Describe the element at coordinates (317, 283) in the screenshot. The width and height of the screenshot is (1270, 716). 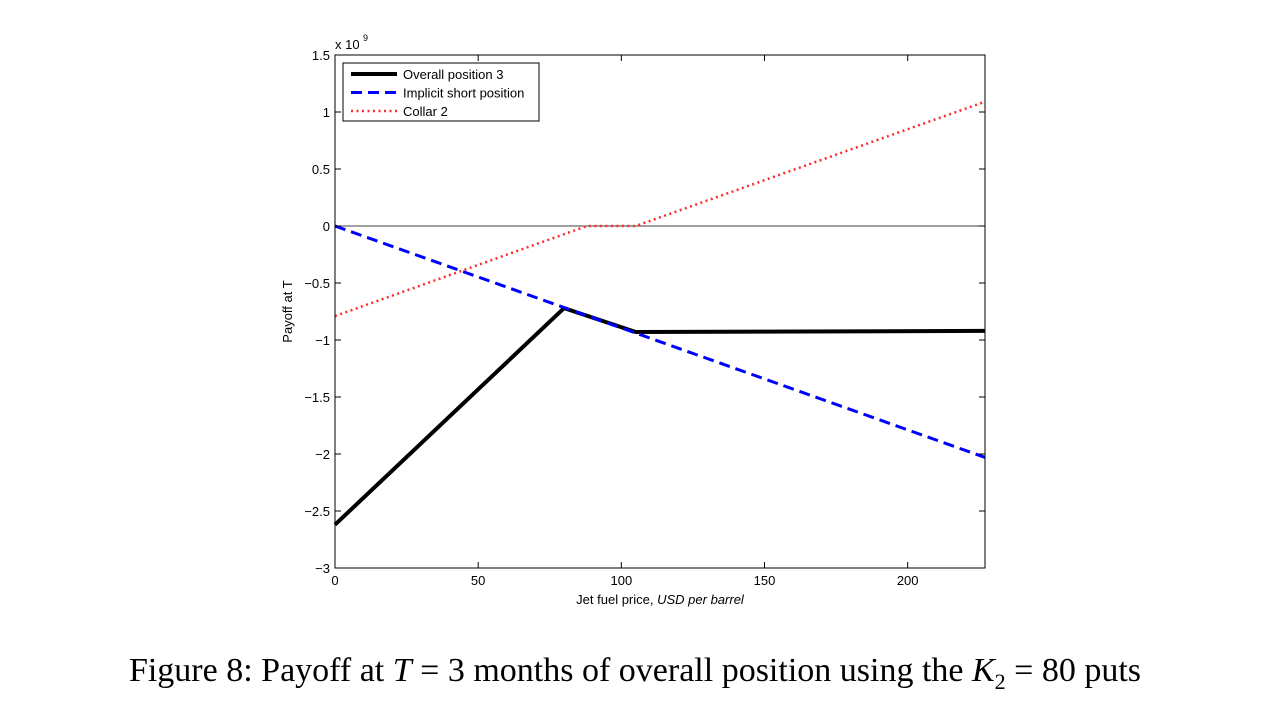
I see `y-tick-label: −0.5` at that location.